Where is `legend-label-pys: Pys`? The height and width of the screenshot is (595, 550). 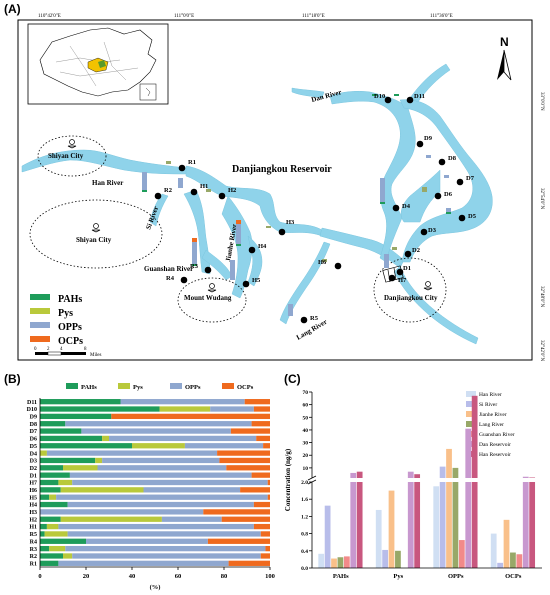
legend-label-pys: Pys is located at coordinates (65, 313).